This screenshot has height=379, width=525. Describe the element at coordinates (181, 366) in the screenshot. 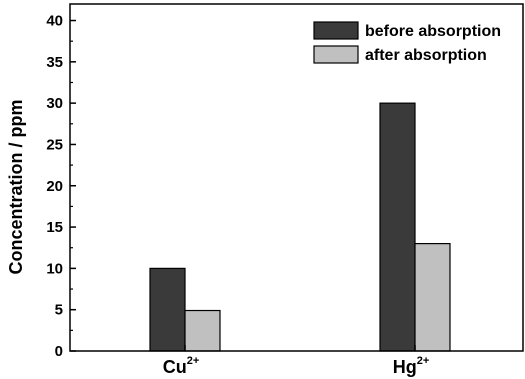

I see `x-category-label: Cu2+` at that location.